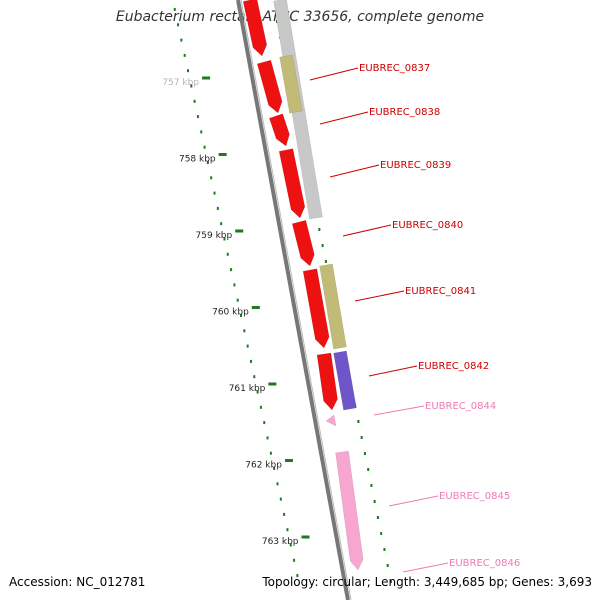 The image size is (600, 600). What do you see at coordinates (440, 291) in the screenshot?
I see `gene-label: EUBREC_0841` at bounding box center [440, 291].